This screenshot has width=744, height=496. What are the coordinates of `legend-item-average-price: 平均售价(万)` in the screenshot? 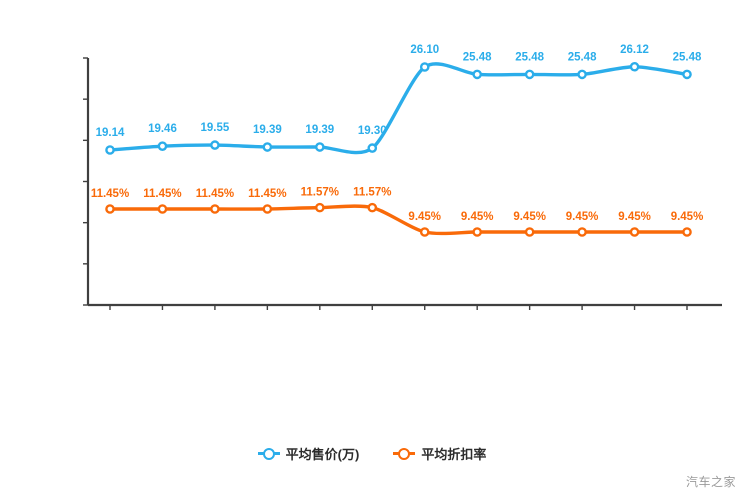 It's located at (308, 453).